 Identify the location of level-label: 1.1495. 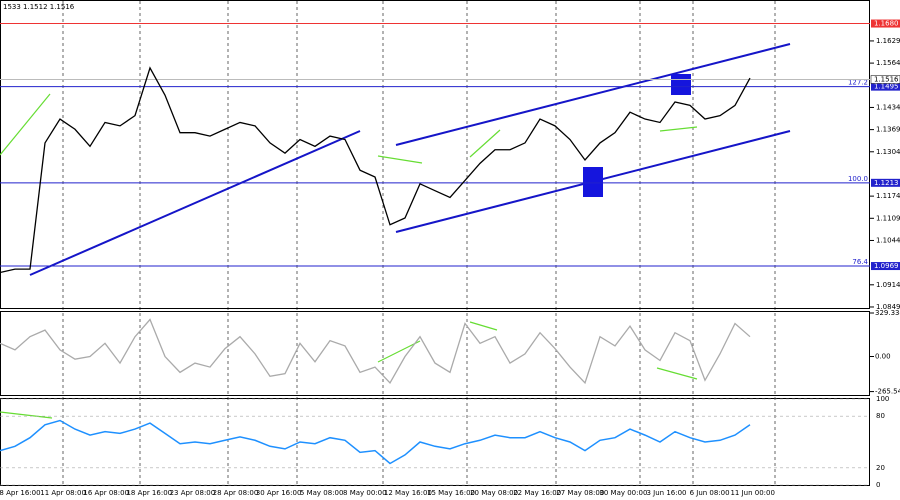
(886, 87).